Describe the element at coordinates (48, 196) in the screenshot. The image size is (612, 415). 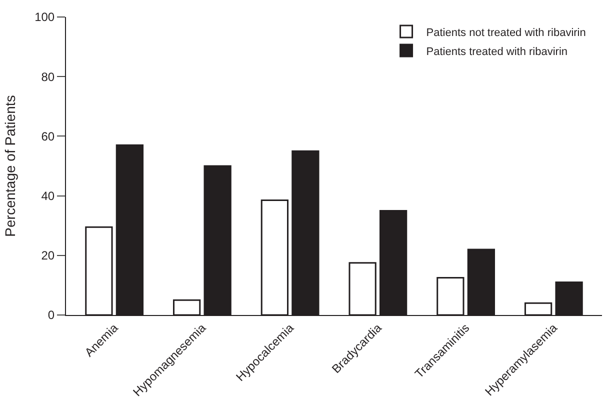
I see `y-tick-label: 40` at that location.